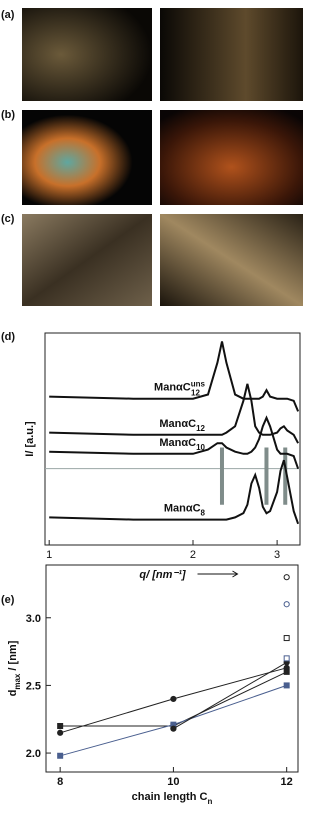 This screenshot has height=813, width=320. What do you see at coordinates (203, 513) in the screenshot?
I see `series-label-sub: 8` at bounding box center [203, 513].